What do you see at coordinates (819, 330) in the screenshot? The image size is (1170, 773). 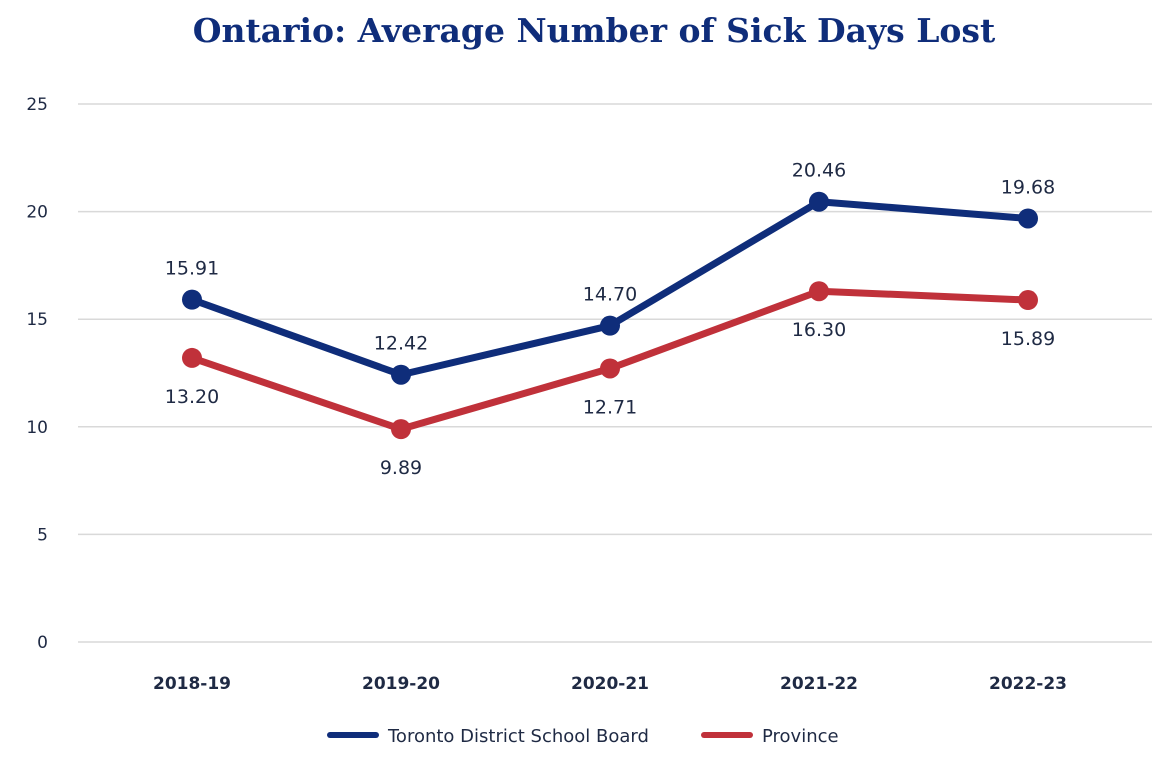 I see `data-label: 16.30` at bounding box center [819, 330].